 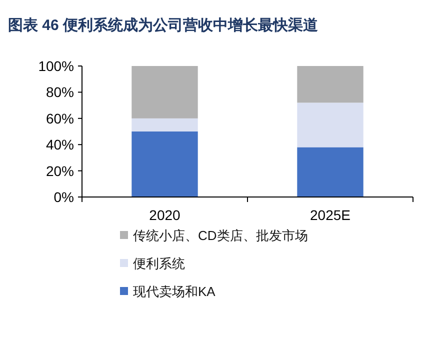 What do you see at coordinates (60, 170) in the screenshot?
I see `y-tick-label: 20%` at bounding box center [60, 170].